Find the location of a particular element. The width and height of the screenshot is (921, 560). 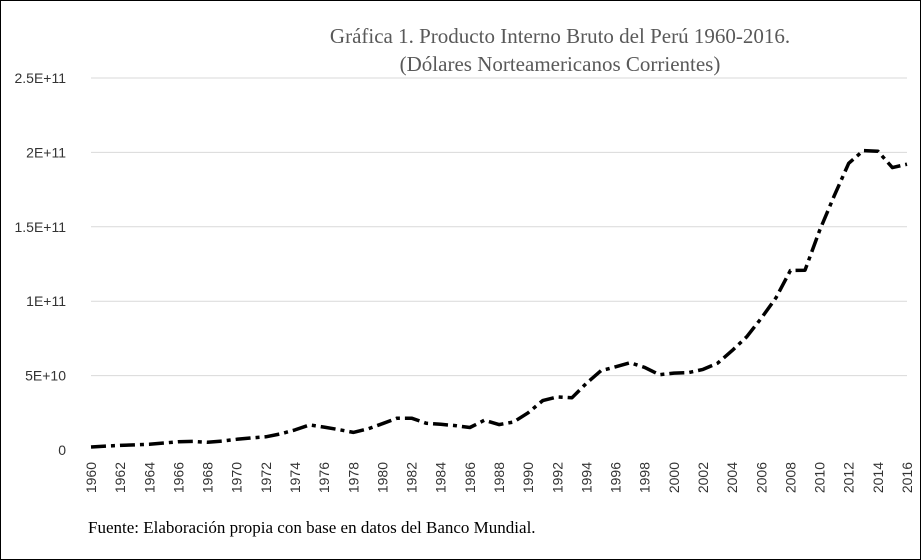

x-tick-label: 2006 is located at coordinates (761, 477).